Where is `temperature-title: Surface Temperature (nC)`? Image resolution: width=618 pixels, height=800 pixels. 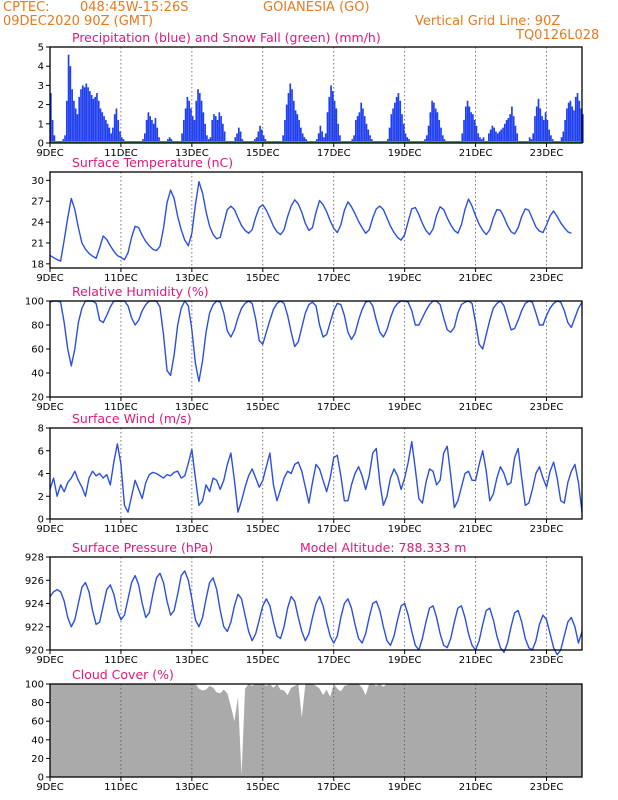 temperature-title: Surface Temperature (nC) is located at coordinates (152, 162).